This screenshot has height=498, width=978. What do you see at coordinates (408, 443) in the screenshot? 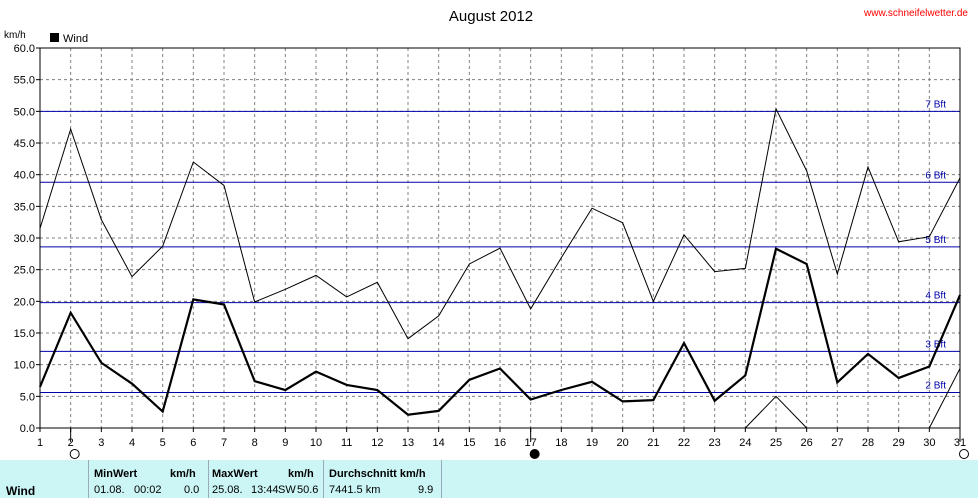
I see `x-tick-label: 13` at bounding box center [408, 443].